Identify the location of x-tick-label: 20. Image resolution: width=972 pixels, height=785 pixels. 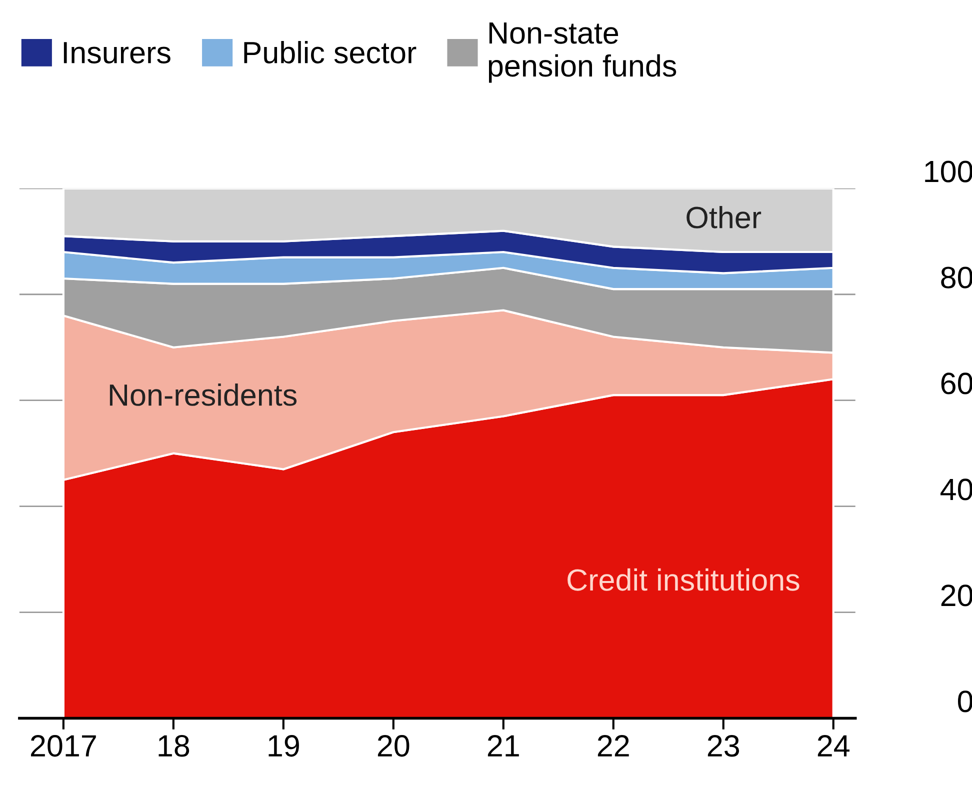
(394, 746).